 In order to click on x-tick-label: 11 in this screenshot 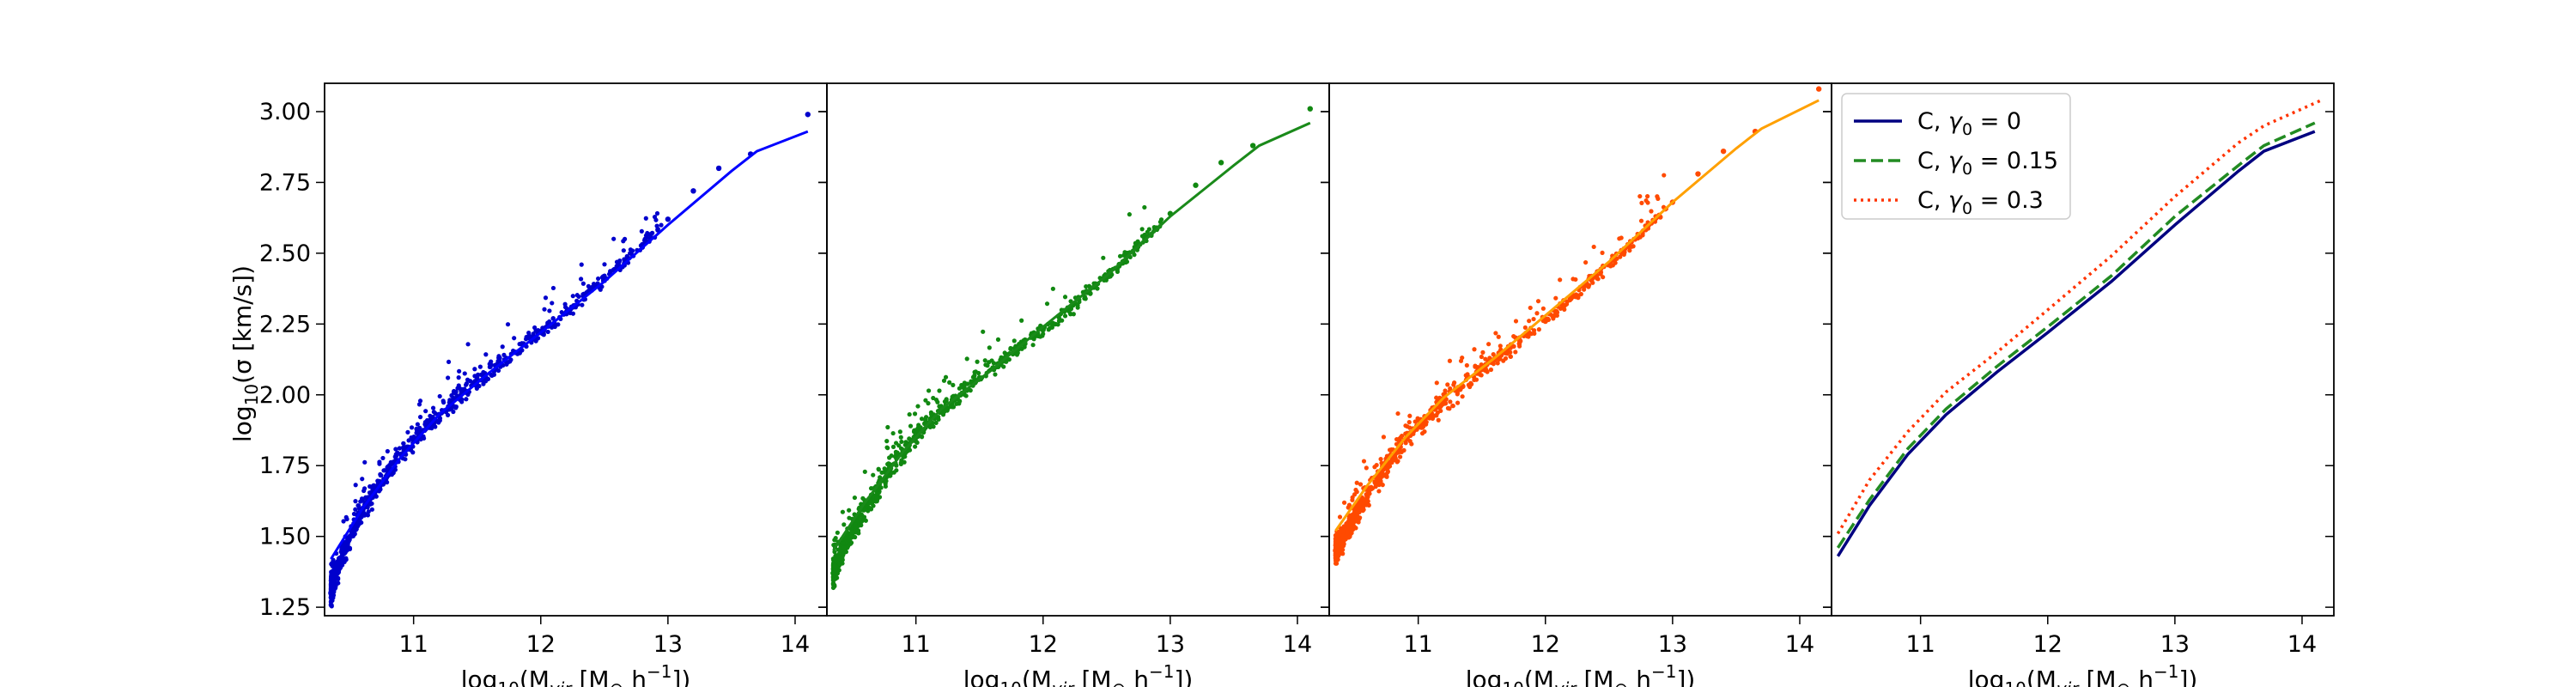, I will do `click(413, 644)`.